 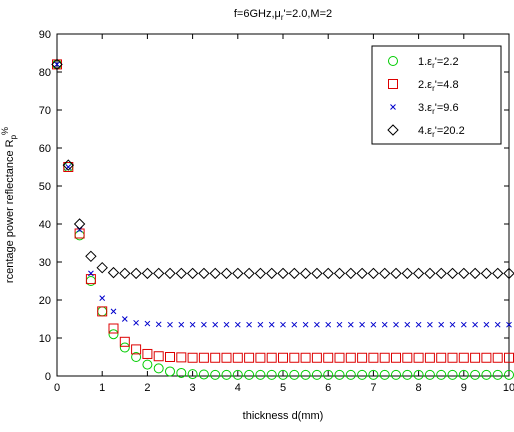 What do you see at coordinates (464, 388) in the screenshot?
I see `x-tick-label: 9` at bounding box center [464, 388].